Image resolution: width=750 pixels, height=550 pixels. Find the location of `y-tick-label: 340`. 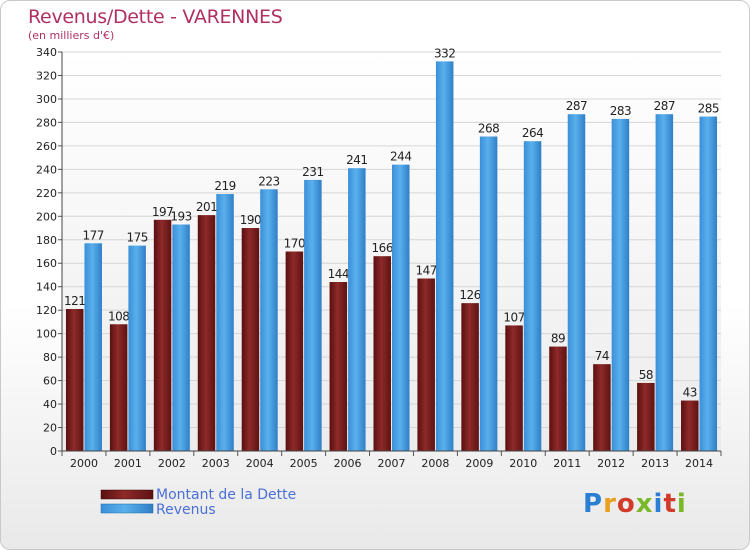

y-tick-label: 340 is located at coordinates (46, 52).